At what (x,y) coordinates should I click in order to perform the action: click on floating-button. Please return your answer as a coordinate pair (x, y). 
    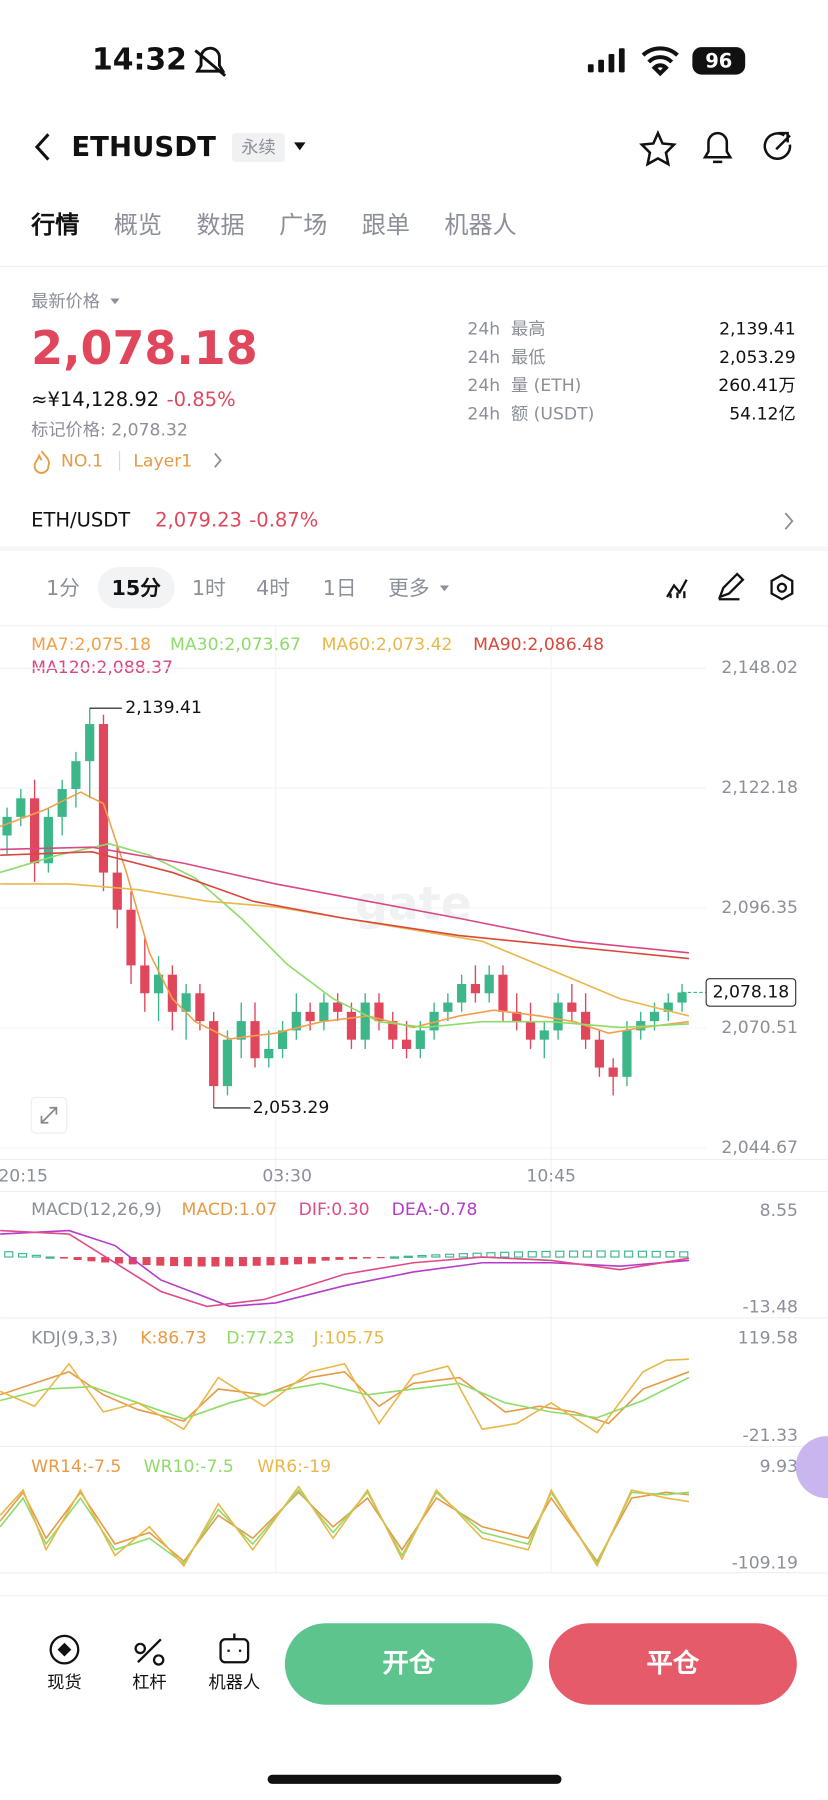
    Looking at the image, I should click on (811, 1467).